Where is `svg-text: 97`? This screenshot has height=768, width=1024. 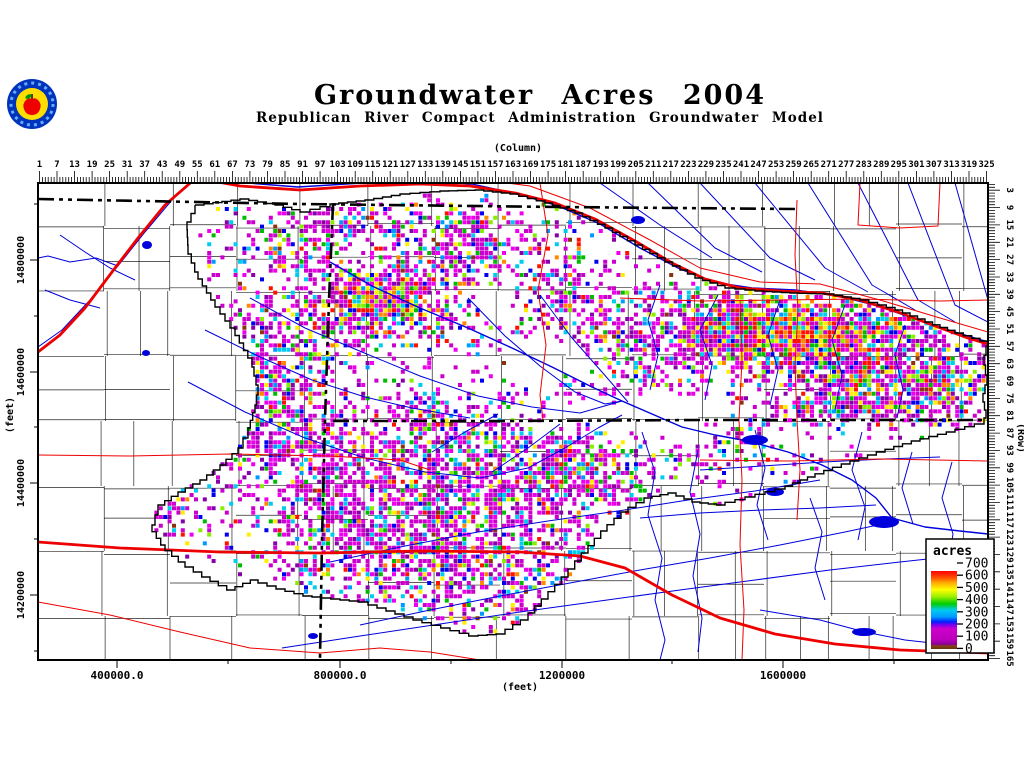
svg-text: 97 is located at coordinates (320, 165).